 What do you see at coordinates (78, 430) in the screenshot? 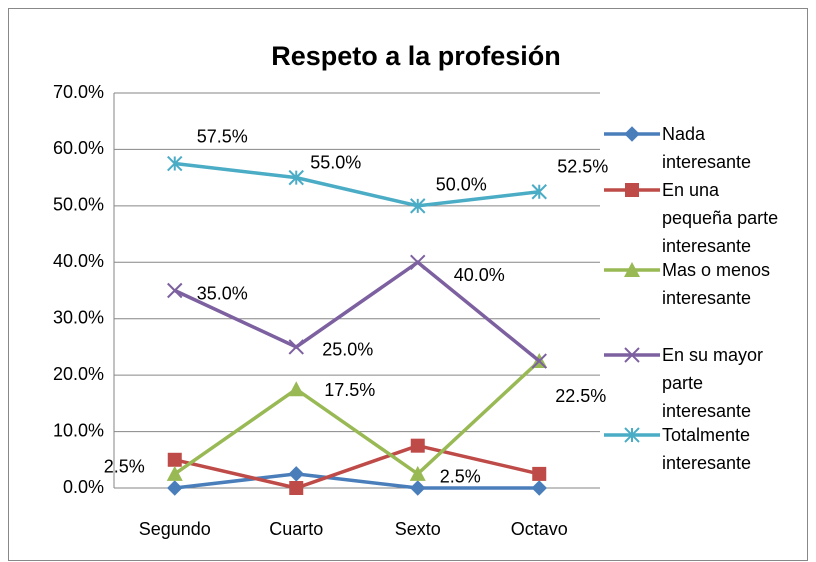
I see `y-tick-label: 10.0%` at bounding box center [78, 430].